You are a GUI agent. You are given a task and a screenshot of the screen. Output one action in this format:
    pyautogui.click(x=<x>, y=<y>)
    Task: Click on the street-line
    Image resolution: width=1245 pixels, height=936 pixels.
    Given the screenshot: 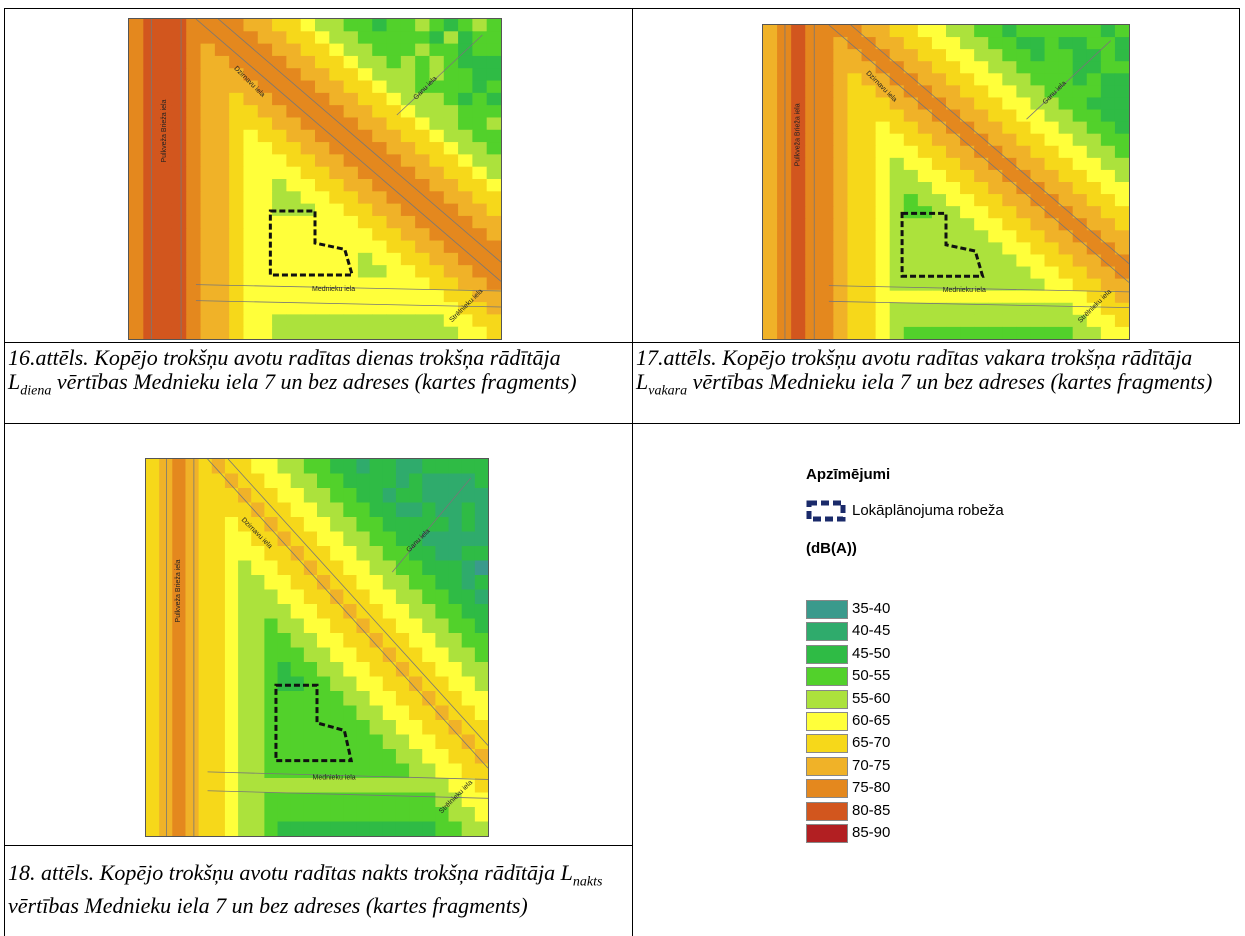 What is the action you would take?
    pyautogui.click(x=978, y=304)
    